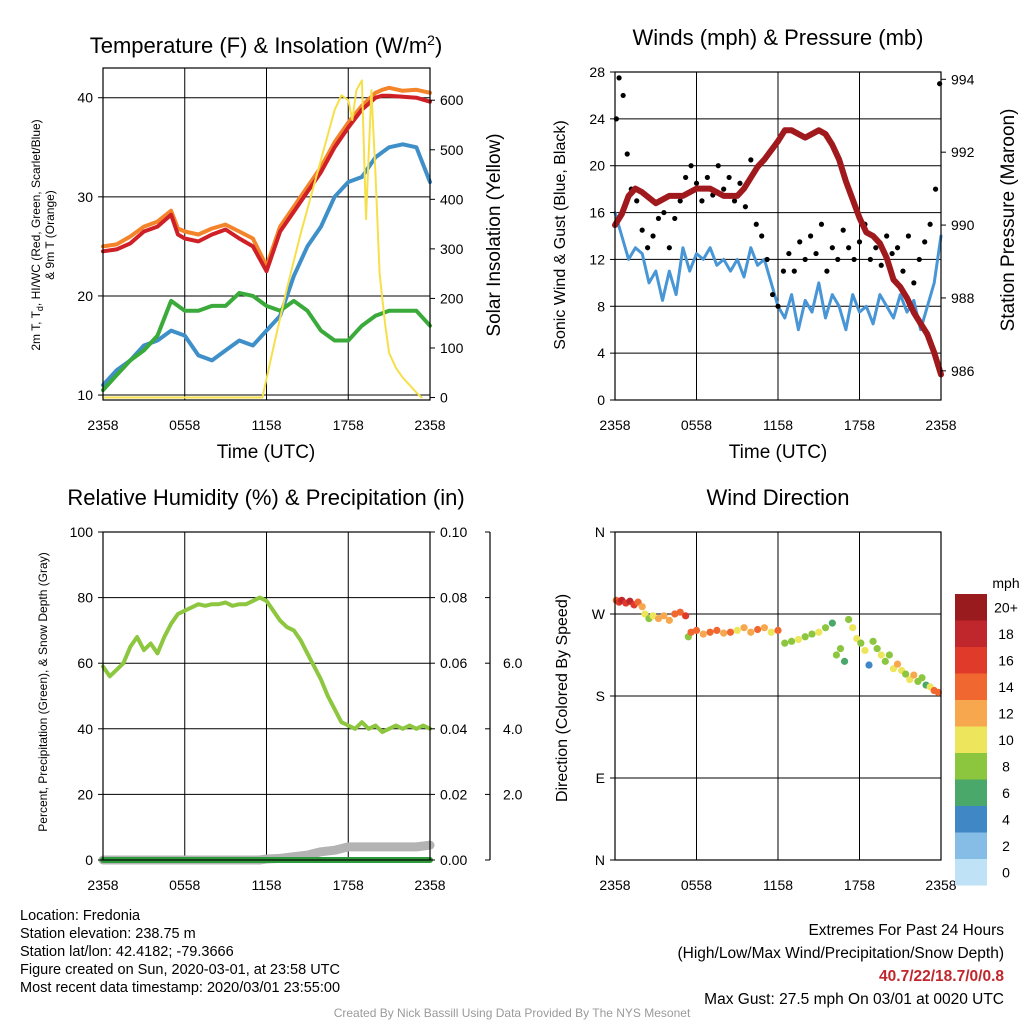  What do you see at coordinates (348, 425) in the screenshot?
I see `temp-xtick-label: 1758` at bounding box center [348, 425].